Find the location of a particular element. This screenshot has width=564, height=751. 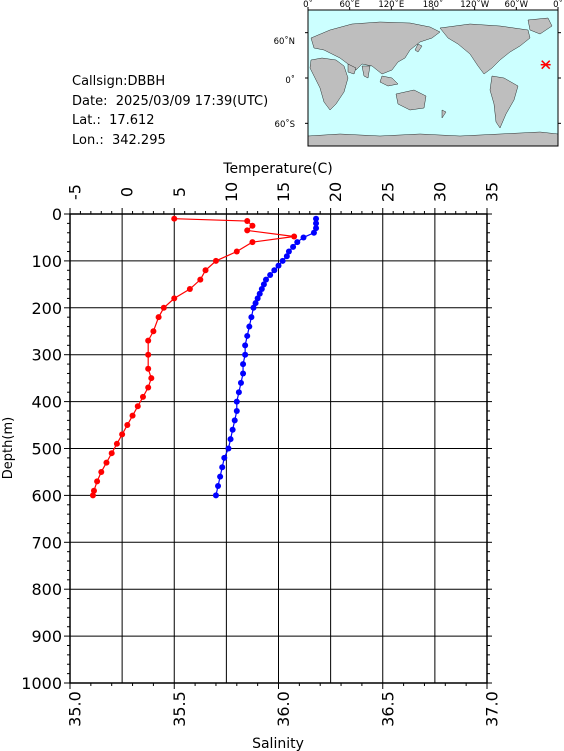

salinity-tick-label: 36.0 is located at coordinates (283, 709).